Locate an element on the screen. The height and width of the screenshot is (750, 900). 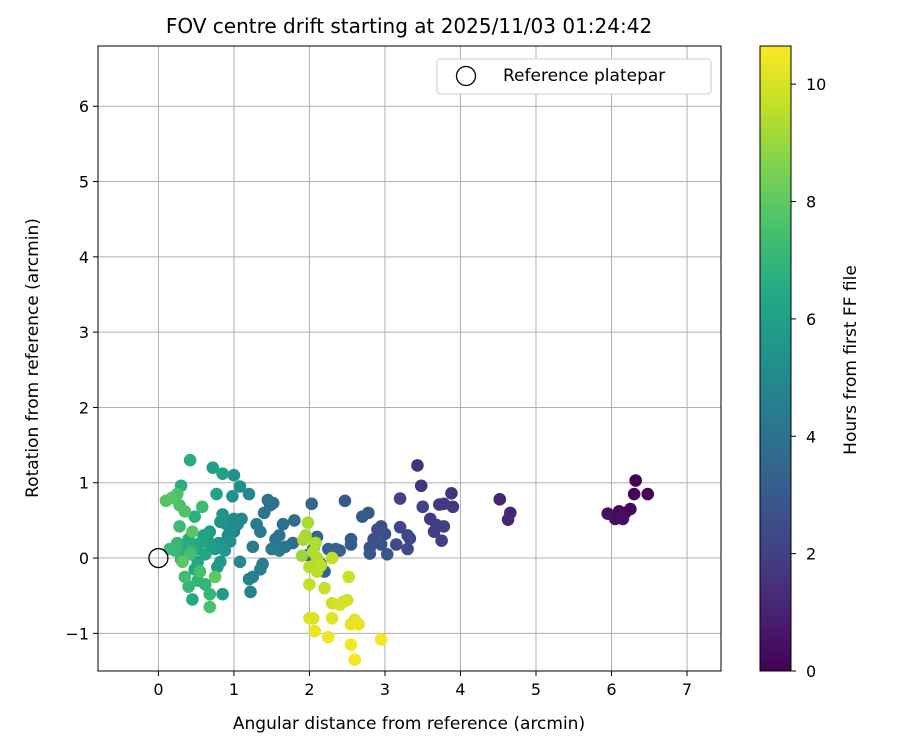
y-tick-label: 6 is located at coordinates (84, 106).